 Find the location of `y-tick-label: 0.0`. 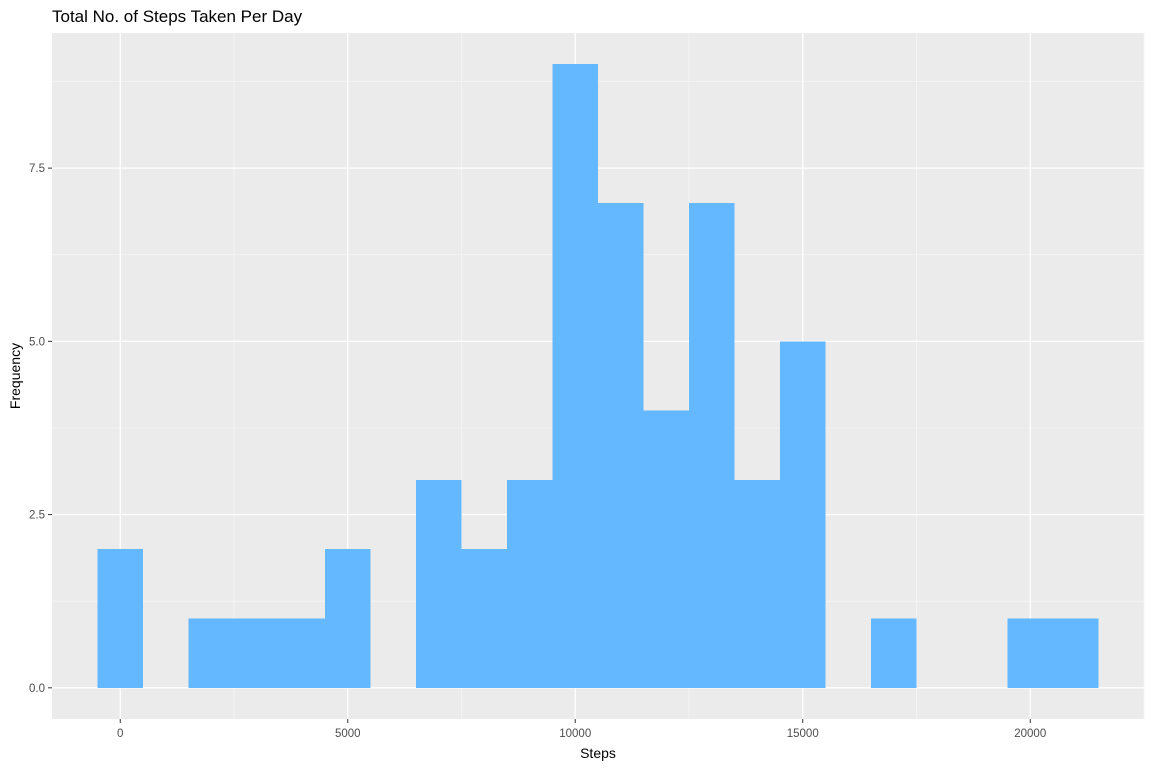

y-tick-label: 0.0 is located at coordinates (37, 689).